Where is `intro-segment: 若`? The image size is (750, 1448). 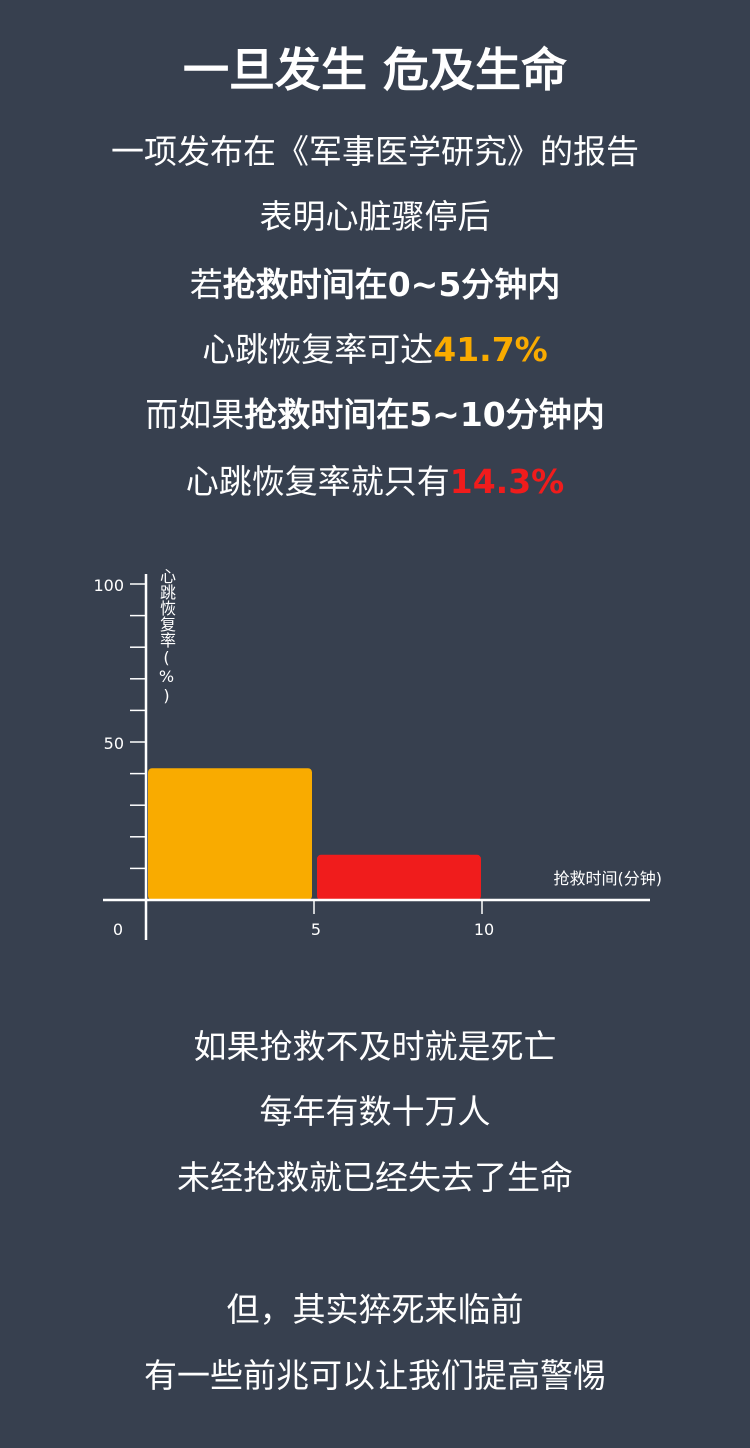
intro-segment: 若 is located at coordinates (206, 284).